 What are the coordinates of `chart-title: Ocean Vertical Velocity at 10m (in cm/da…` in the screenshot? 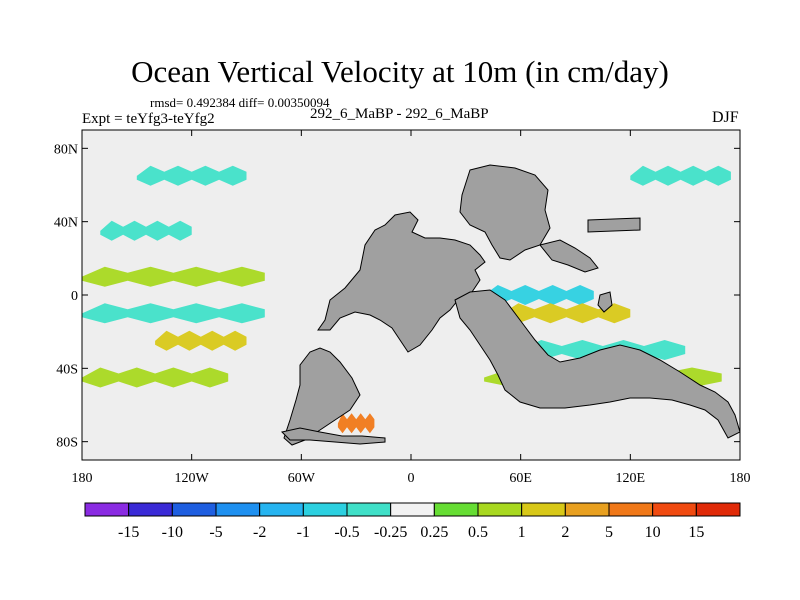 It's located at (400, 71).